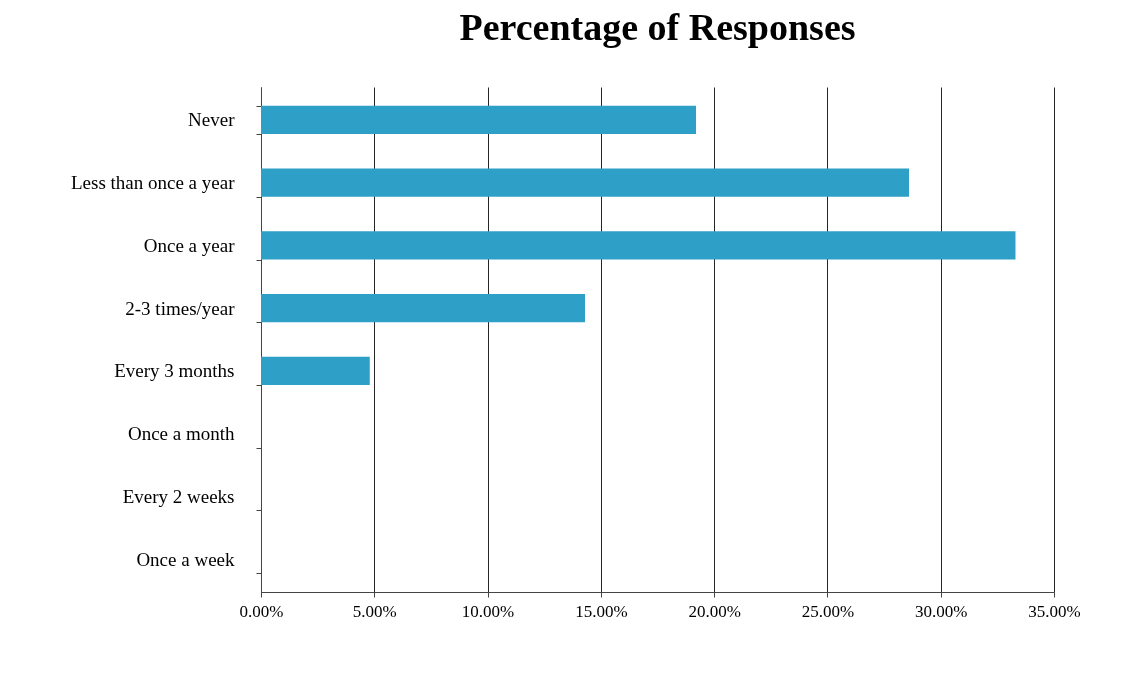 This screenshot has height=677, width=1138. I want to click on y-tick-label: Once a month, so click(181, 434).